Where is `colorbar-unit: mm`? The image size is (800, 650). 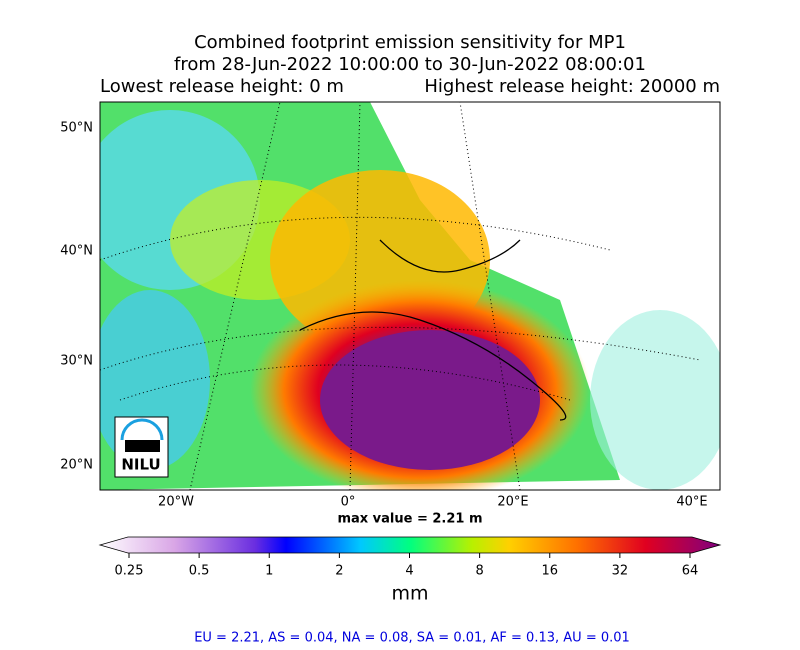 colorbar-unit: mm is located at coordinates (409, 594).